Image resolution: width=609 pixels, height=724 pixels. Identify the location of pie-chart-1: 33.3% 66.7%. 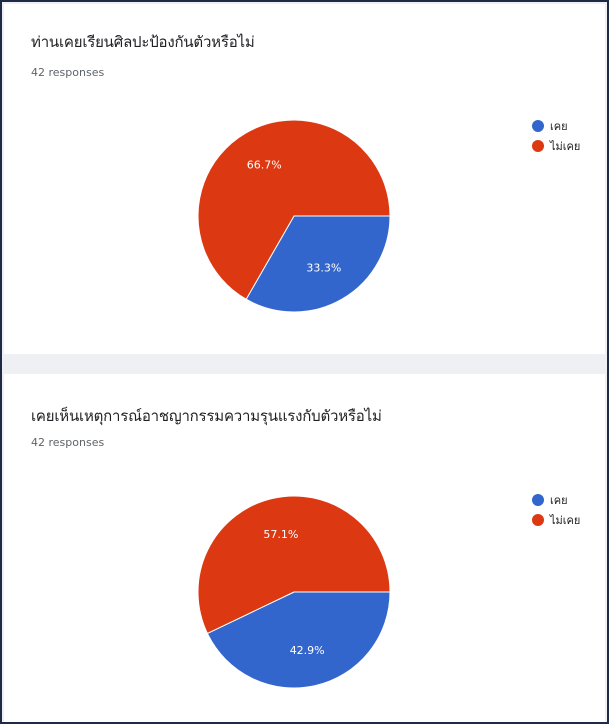
(294, 216).